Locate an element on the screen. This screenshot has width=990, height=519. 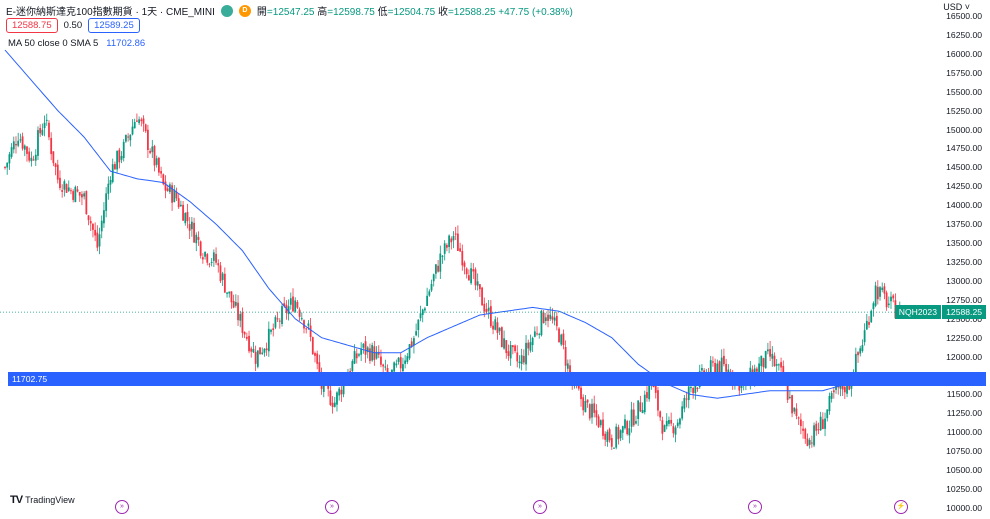
price-tick-label: 12750.00 is located at coordinates (964, 299).